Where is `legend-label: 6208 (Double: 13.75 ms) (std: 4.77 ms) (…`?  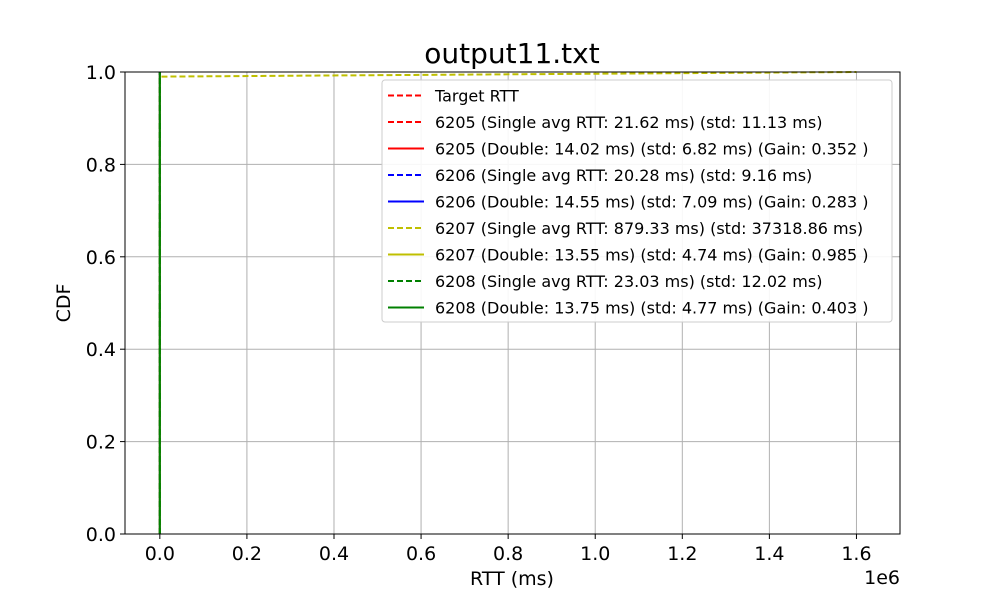
legend-label: 6208 (Double: 13.75 ms) (std: 4.77 ms) (… is located at coordinates (651, 308).